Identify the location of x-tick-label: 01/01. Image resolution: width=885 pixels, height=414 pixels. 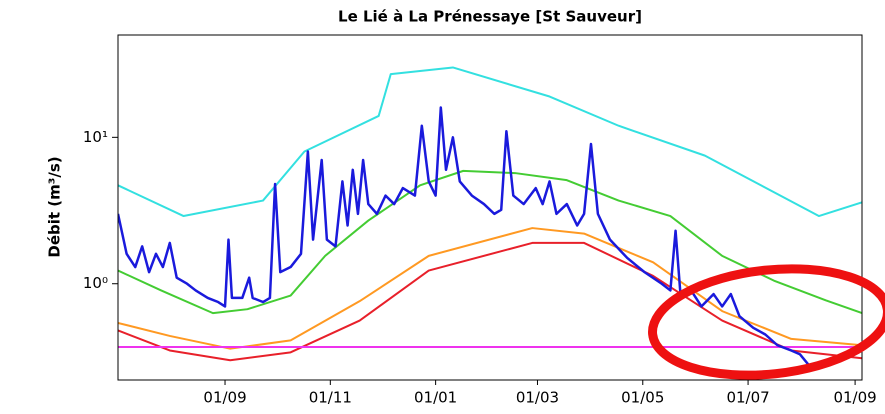
(435, 398).